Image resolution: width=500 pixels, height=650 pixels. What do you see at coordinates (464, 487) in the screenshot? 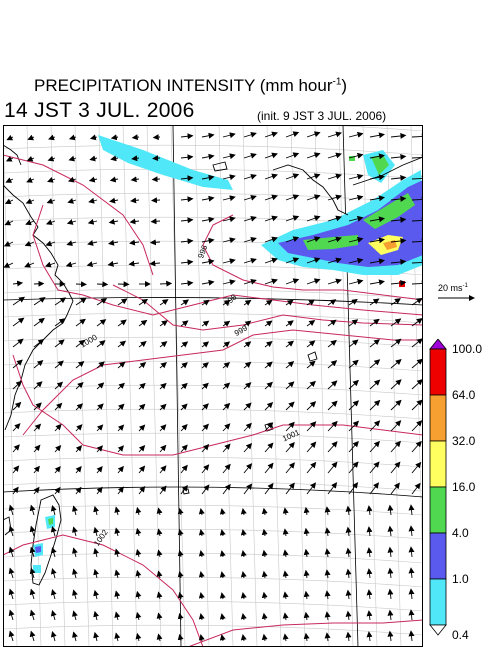
I see `colorbar-label: 16.0` at bounding box center [464, 487].